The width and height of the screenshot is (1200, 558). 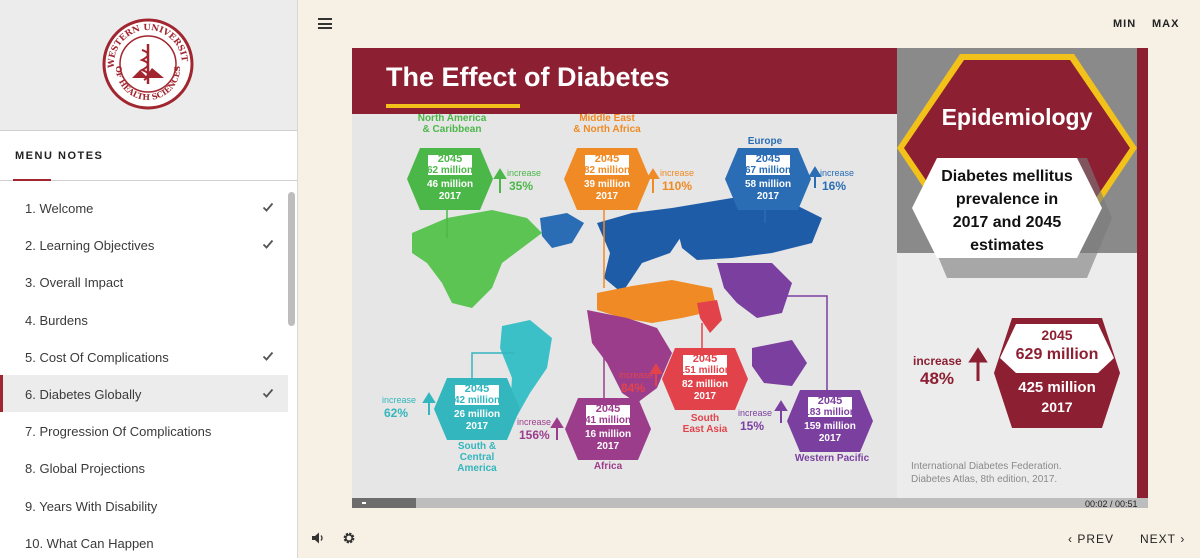 I want to click on tab-menu: MENU, so click(x=34, y=156).